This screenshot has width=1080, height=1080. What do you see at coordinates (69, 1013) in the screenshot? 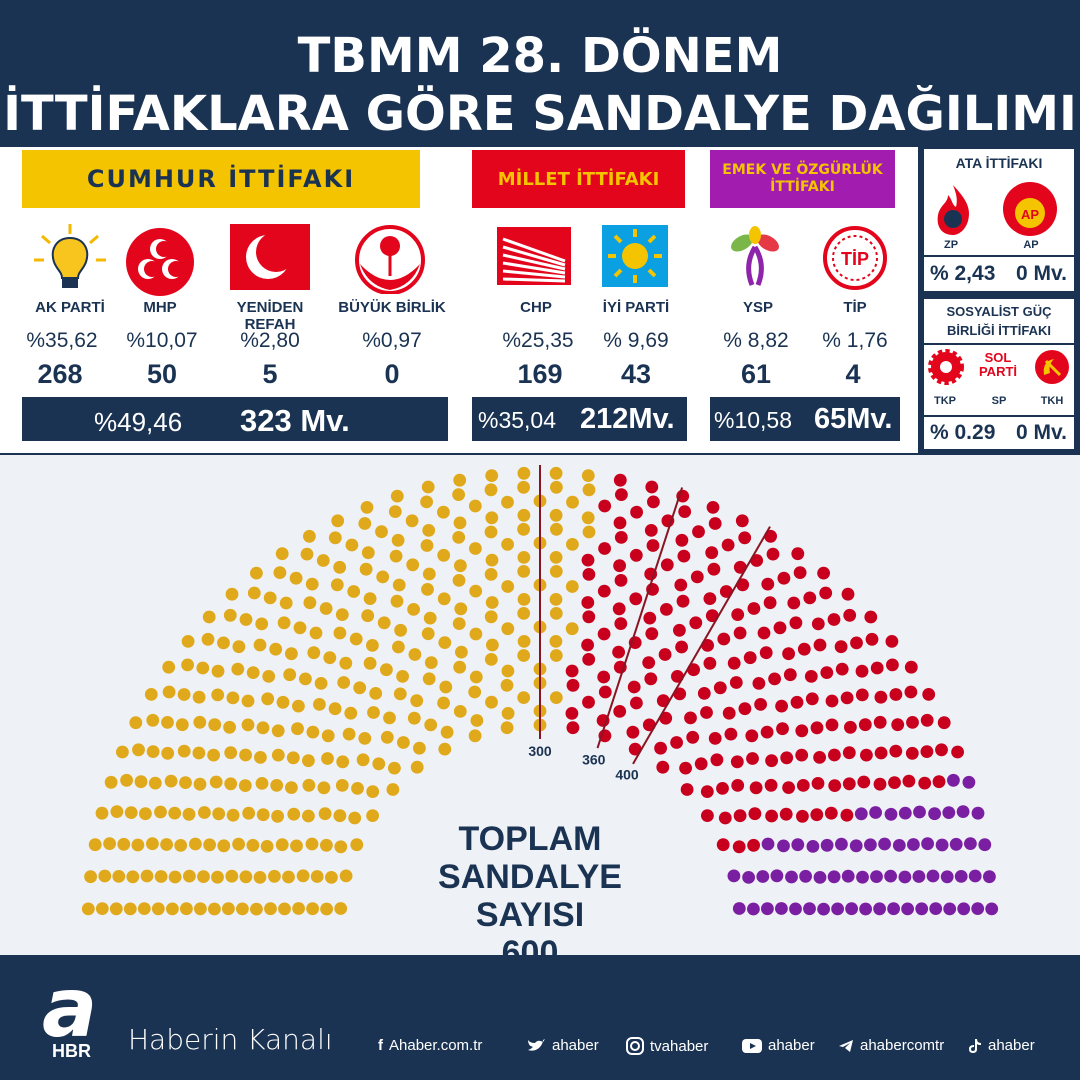
I see `ahaber-logo: a HBR` at bounding box center [69, 1013].